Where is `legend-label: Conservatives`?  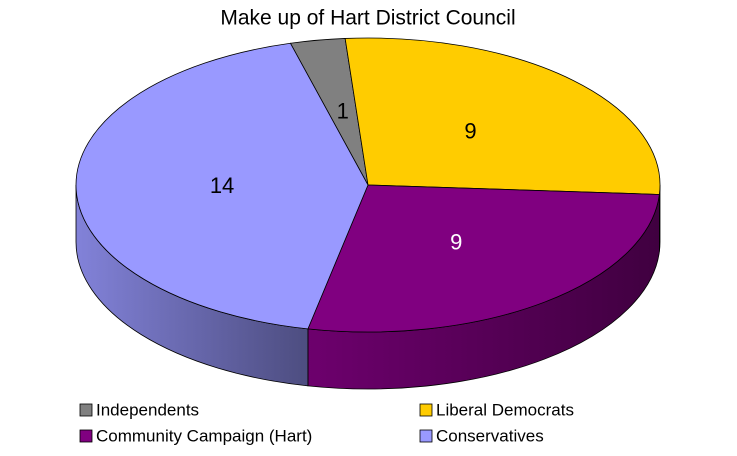 legend-label: Conservatives is located at coordinates (490, 435).